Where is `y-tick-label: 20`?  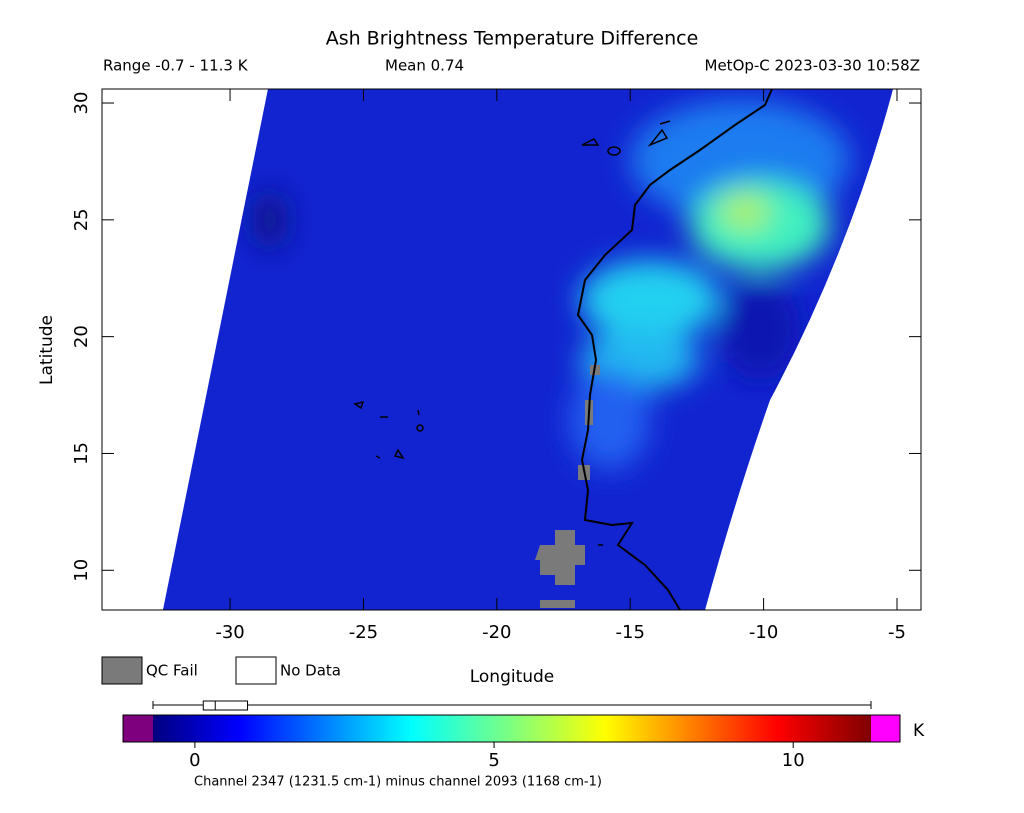 y-tick-label: 20 is located at coordinates (81, 336).